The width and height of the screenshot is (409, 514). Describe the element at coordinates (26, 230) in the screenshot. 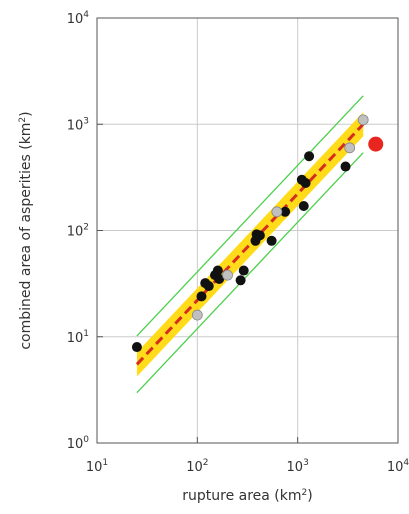

I see `y-axis-label: combined area of asperities (km2)` at that location.